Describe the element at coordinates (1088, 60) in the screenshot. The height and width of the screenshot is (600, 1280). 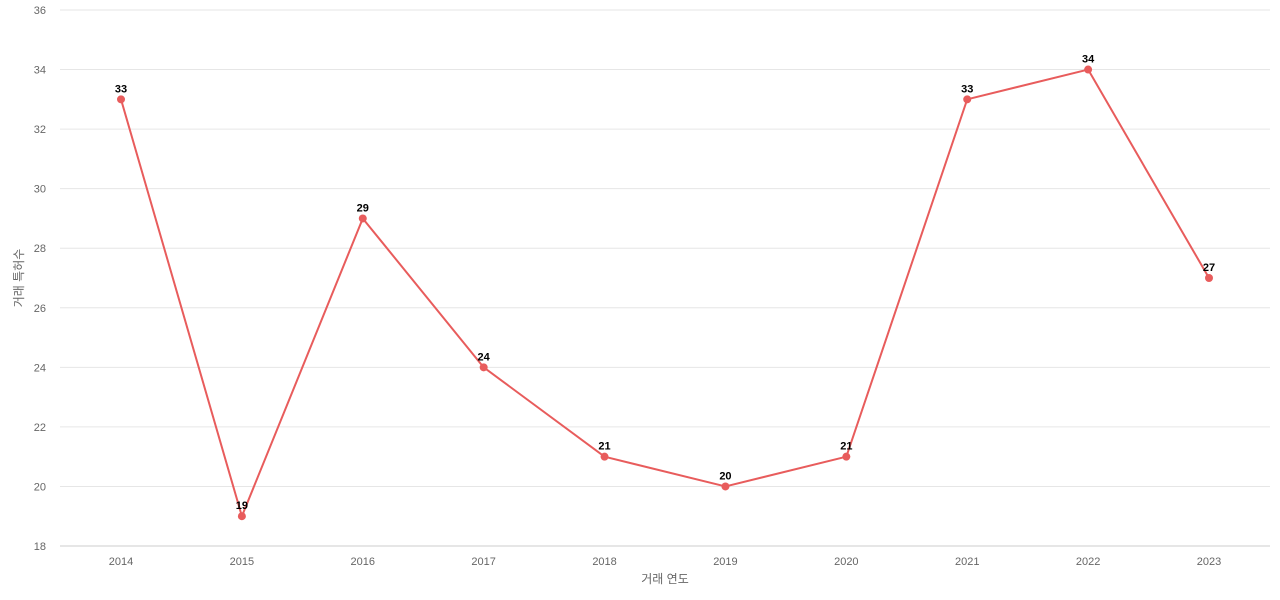
I see `data-label: 34` at that location.